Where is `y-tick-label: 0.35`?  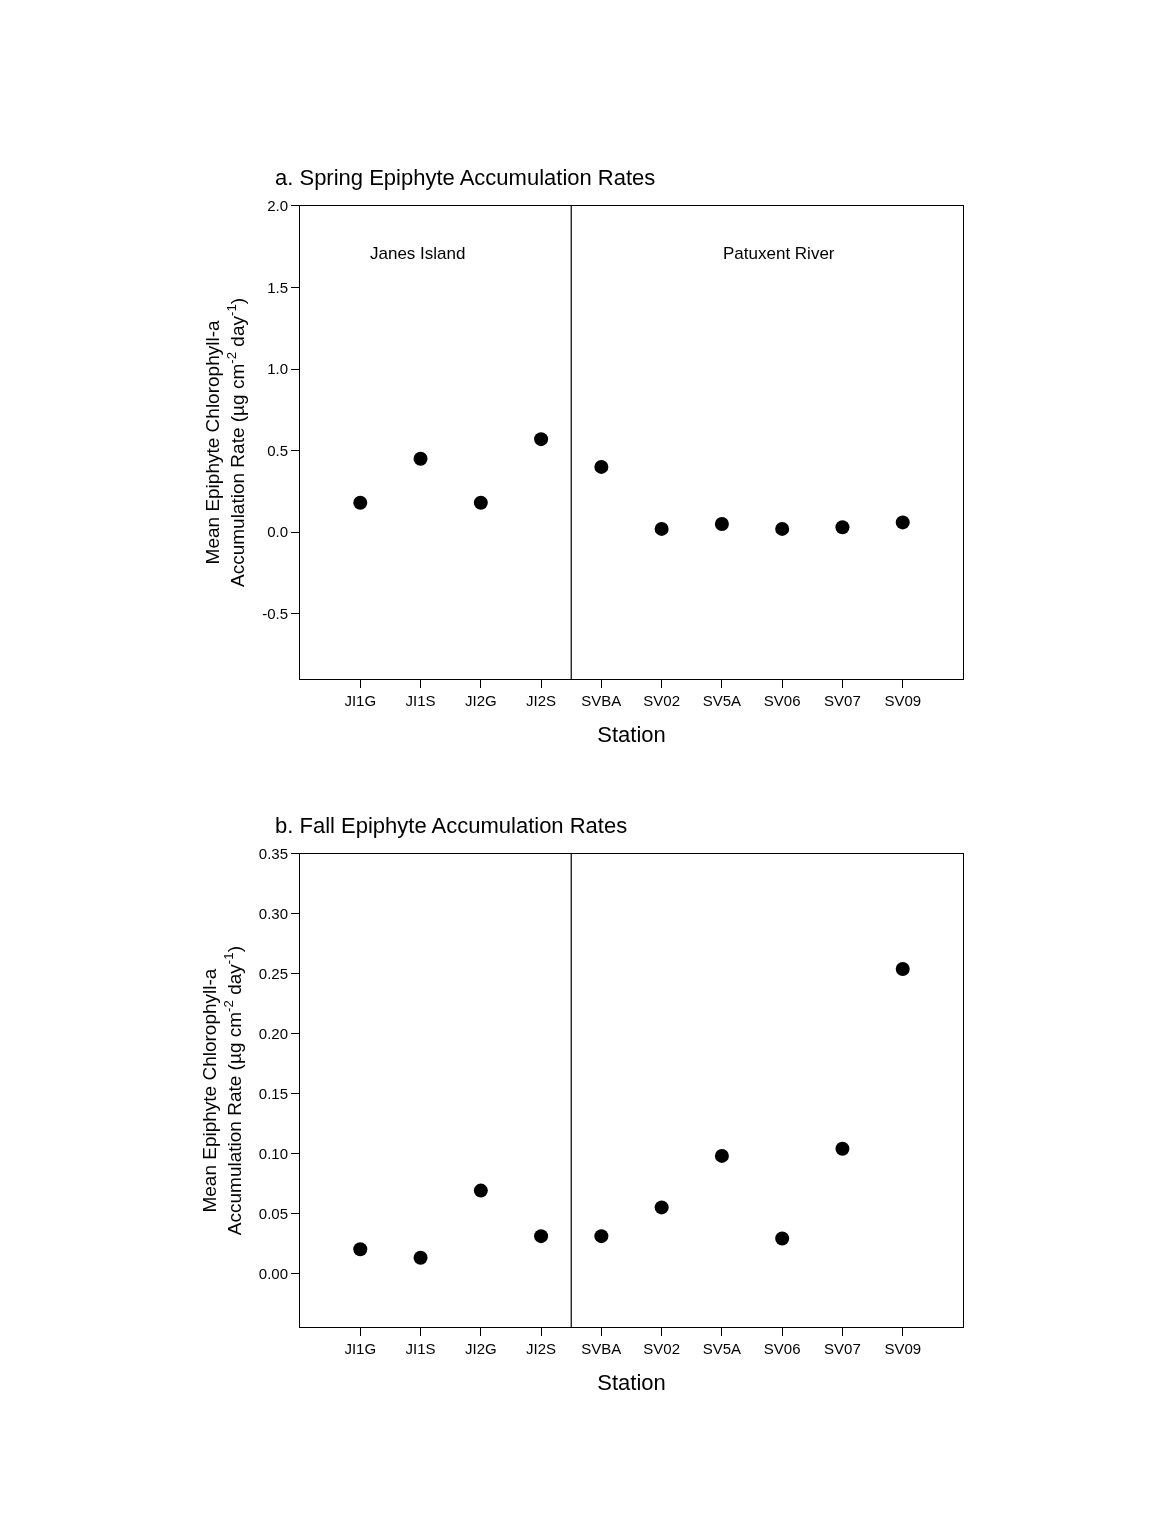 y-tick-label: 0.35 is located at coordinates (273, 854).